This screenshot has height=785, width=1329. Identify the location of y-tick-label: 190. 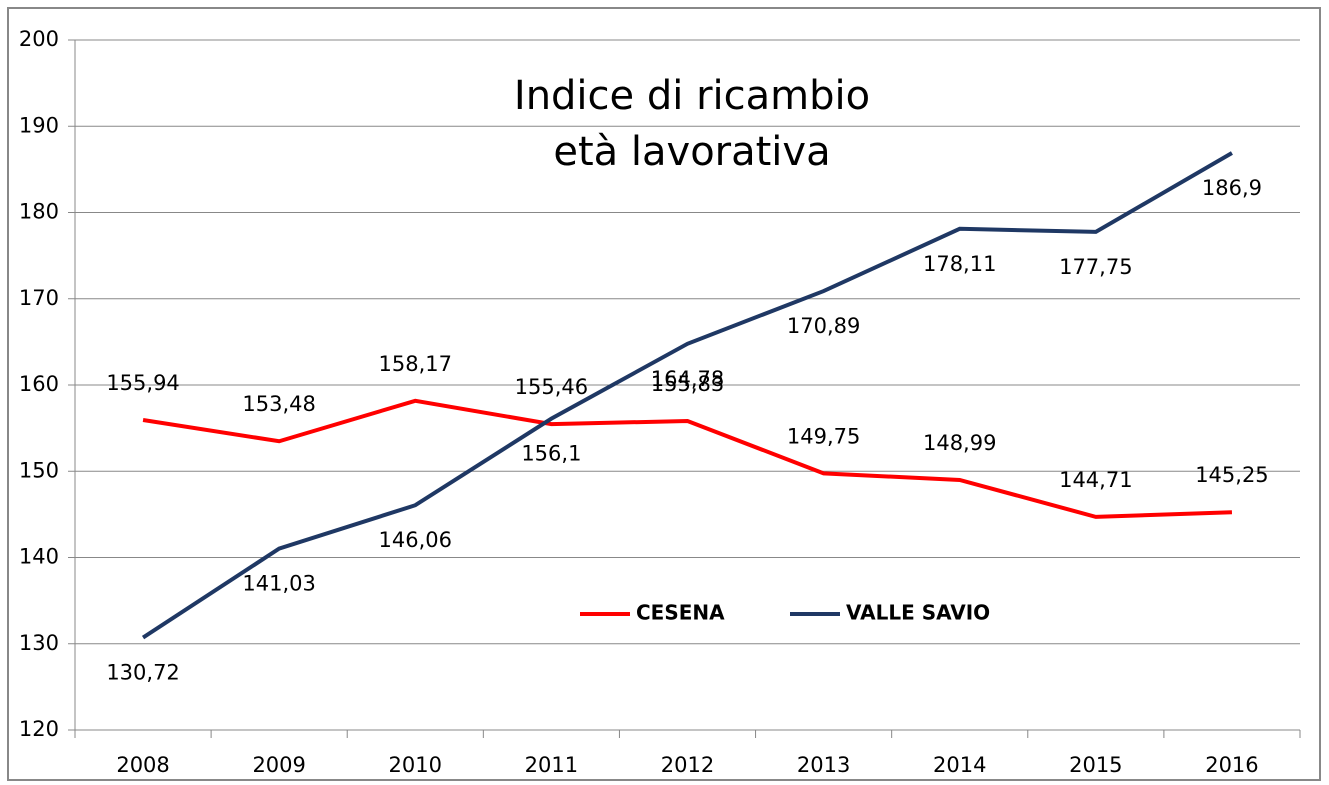
(39, 125).